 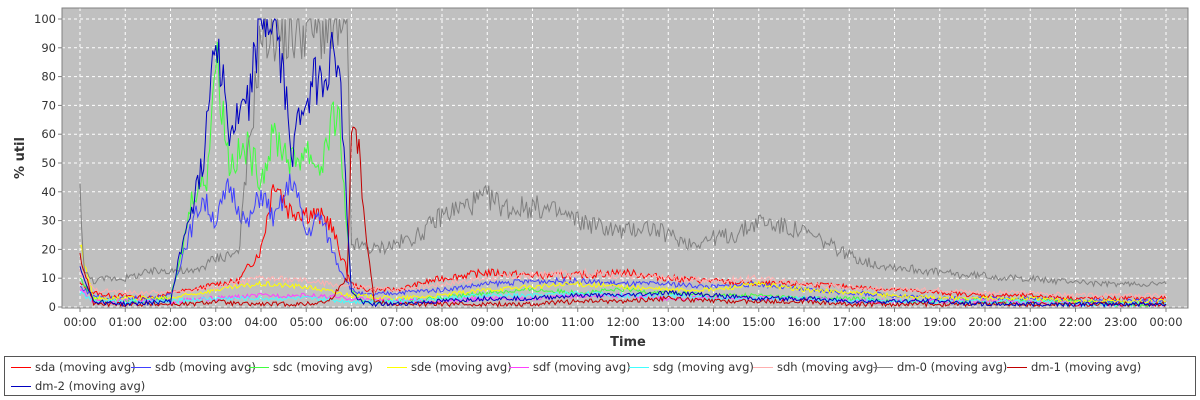 I want to click on legend-item-sdg: sdg (moving avg), so click(x=691, y=367).